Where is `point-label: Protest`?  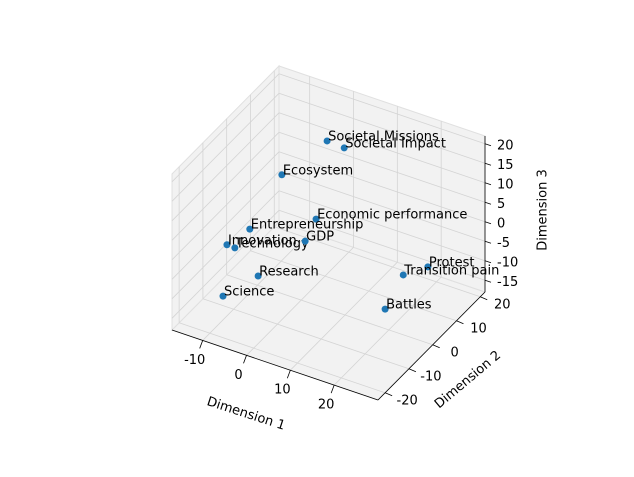 point-label: Protest is located at coordinates (452, 262).